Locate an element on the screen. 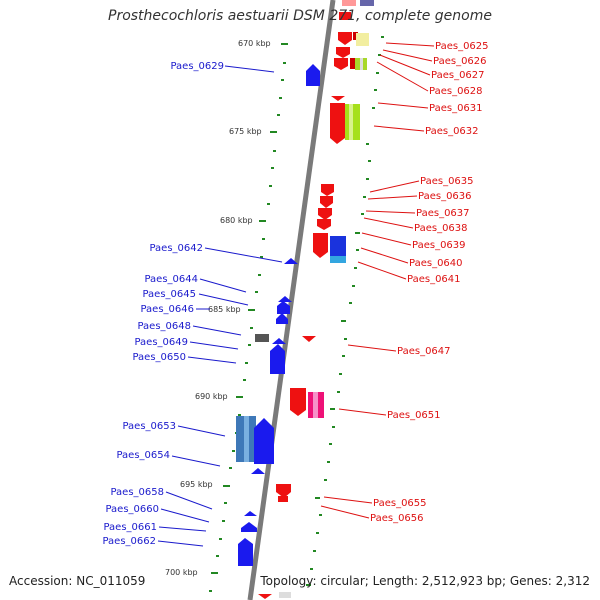 This screenshot has width=600, height=600. scale-label: 675 kbp is located at coordinates (245, 131).